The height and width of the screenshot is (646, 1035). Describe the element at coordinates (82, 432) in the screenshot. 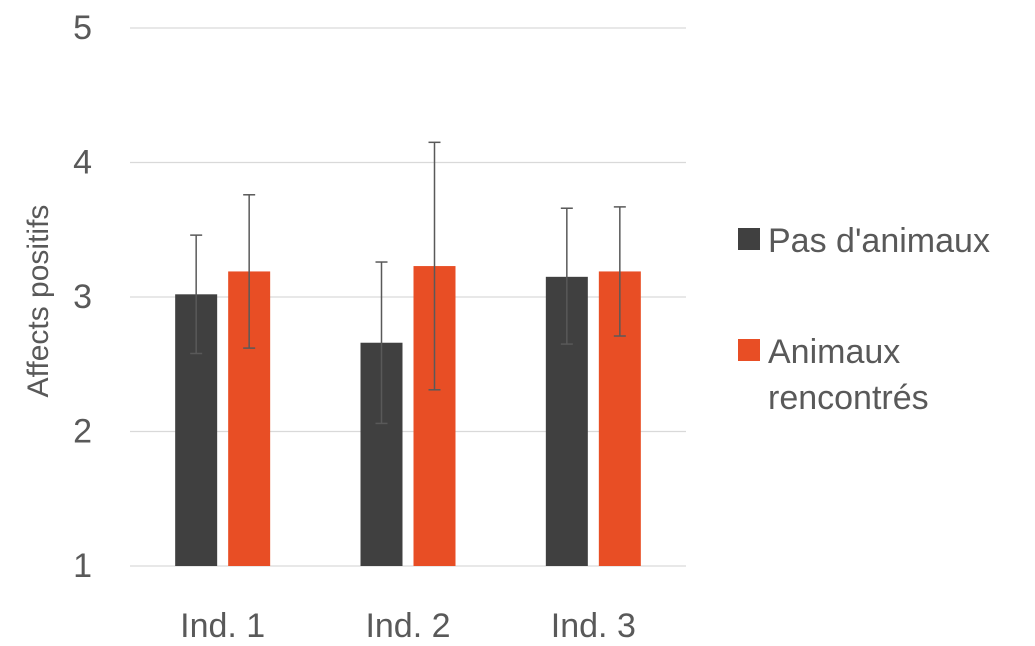

I see `y-tick-label: 2` at that location.